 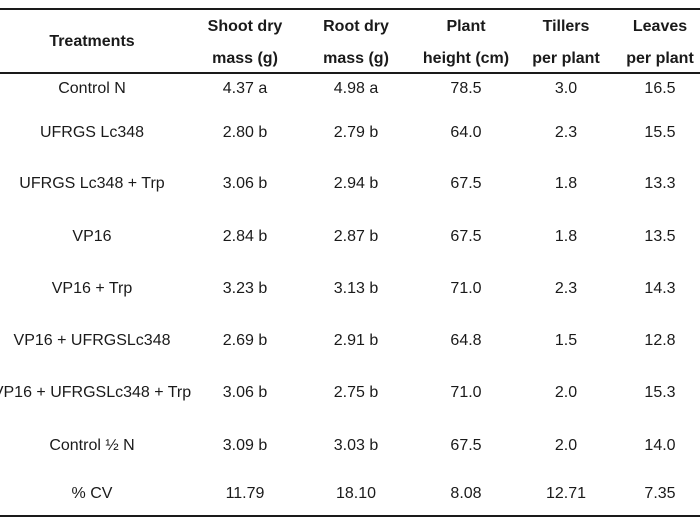 What do you see at coordinates (660, 392) in the screenshot?
I see `cell-leaves: 15.3` at bounding box center [660, 392].